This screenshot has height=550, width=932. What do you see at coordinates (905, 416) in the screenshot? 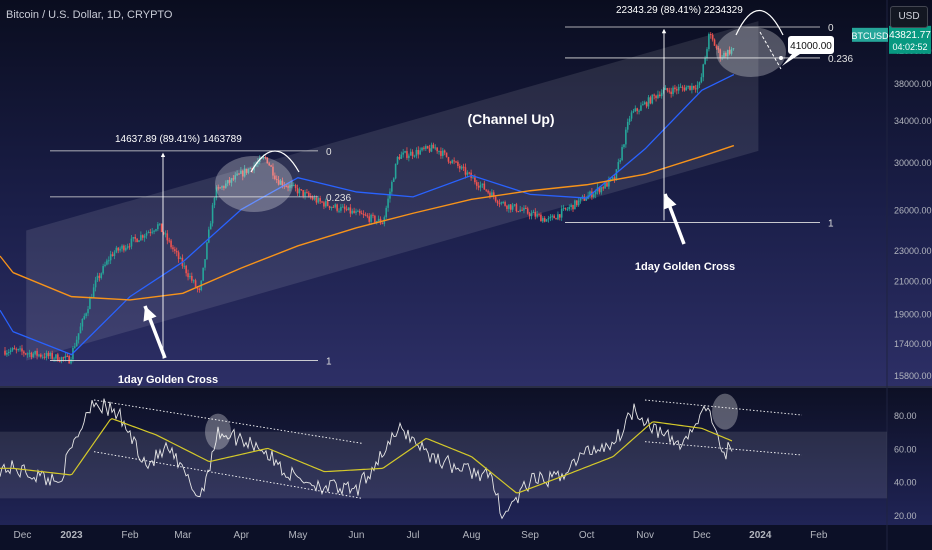
I see `rsi-tick-label: 80.00` at bounding box center [905, 416].